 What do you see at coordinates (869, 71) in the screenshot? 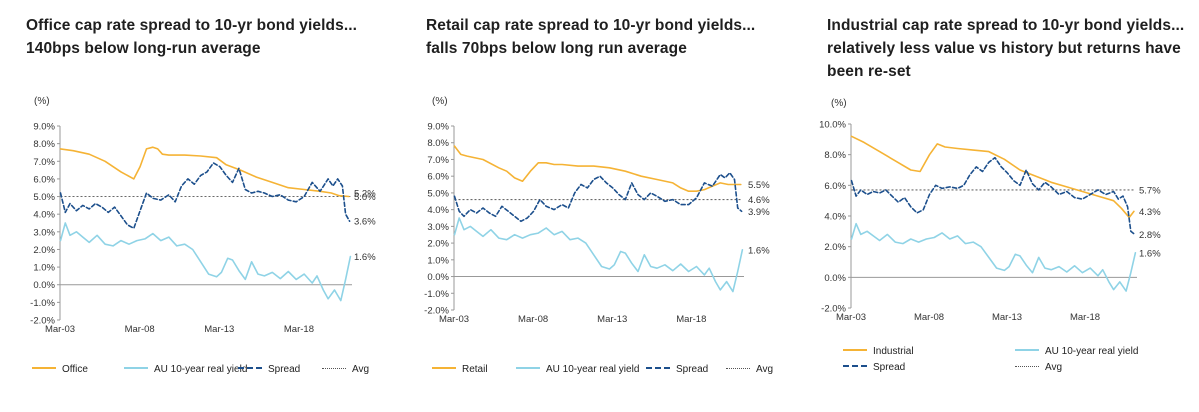
I see `industrial-title-line-3: been re-set` at bounding box center [869, 71].